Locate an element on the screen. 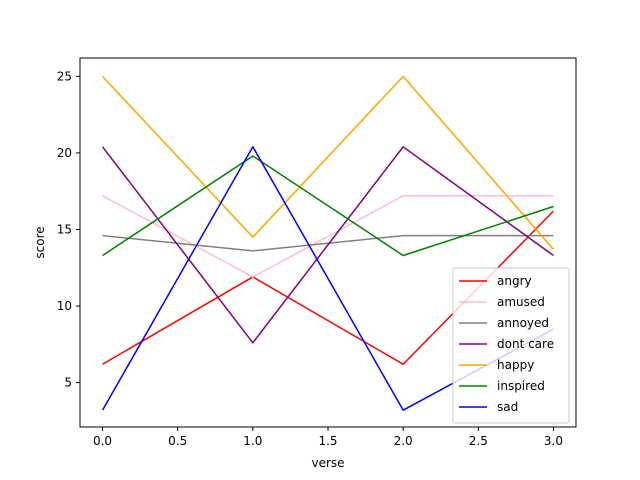 The width and height of the screenshot is (640, 480). x-tick-label: 1.5 is located at coordinates (327, 441).